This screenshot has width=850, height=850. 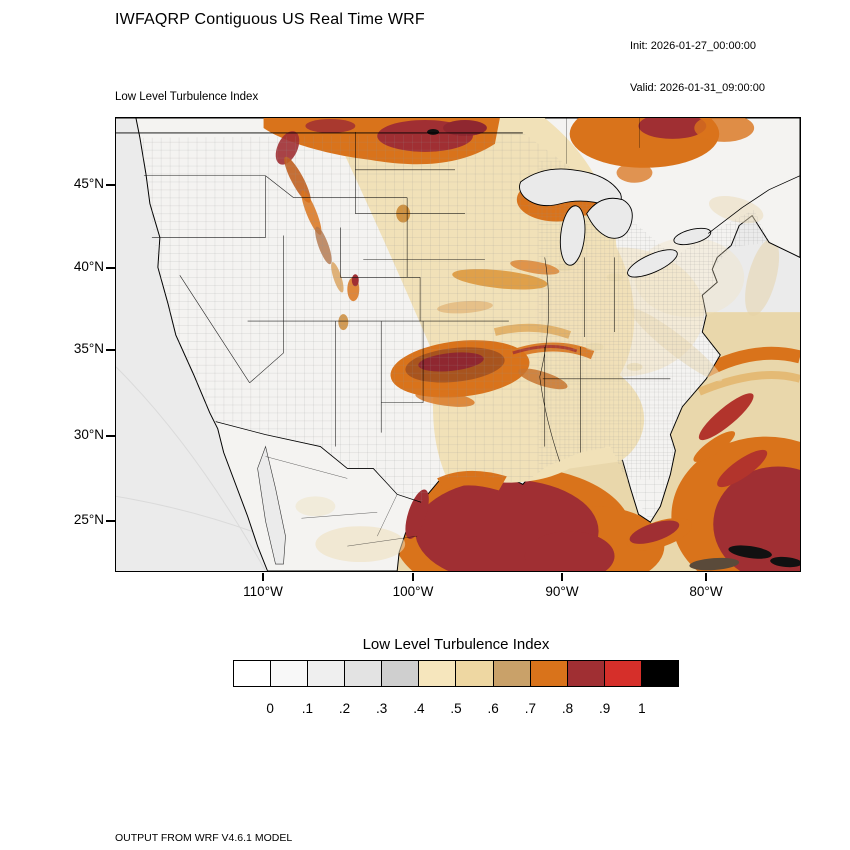 I want to click on colorbar-tick-label: .9, so click(x=605, y=708).